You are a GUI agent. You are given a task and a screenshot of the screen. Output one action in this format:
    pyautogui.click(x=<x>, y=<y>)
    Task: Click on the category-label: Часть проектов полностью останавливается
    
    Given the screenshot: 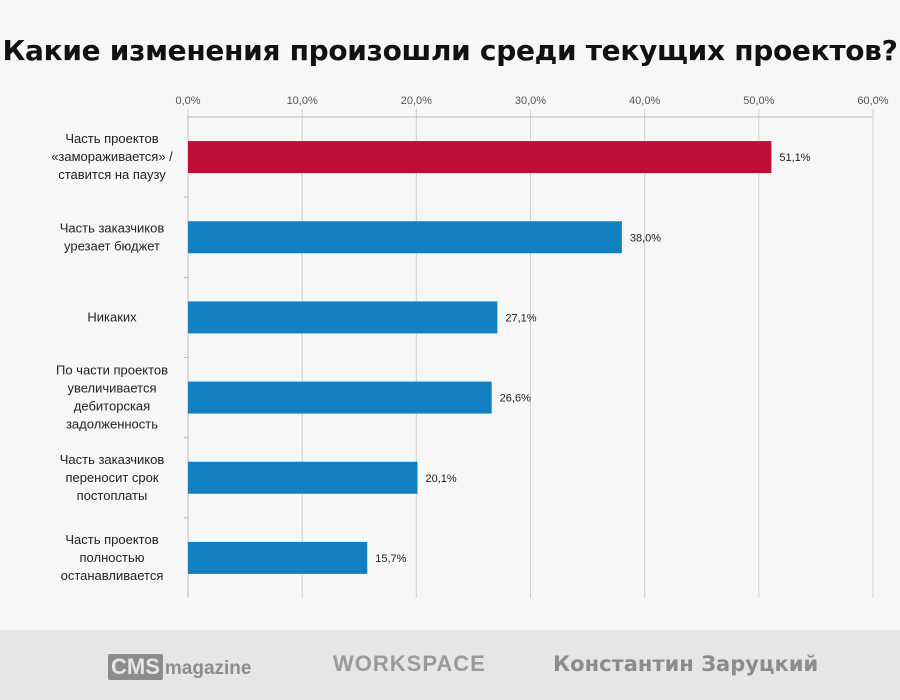 What is the action you would take?
    pyautogui.click(x=112, y=557)
    